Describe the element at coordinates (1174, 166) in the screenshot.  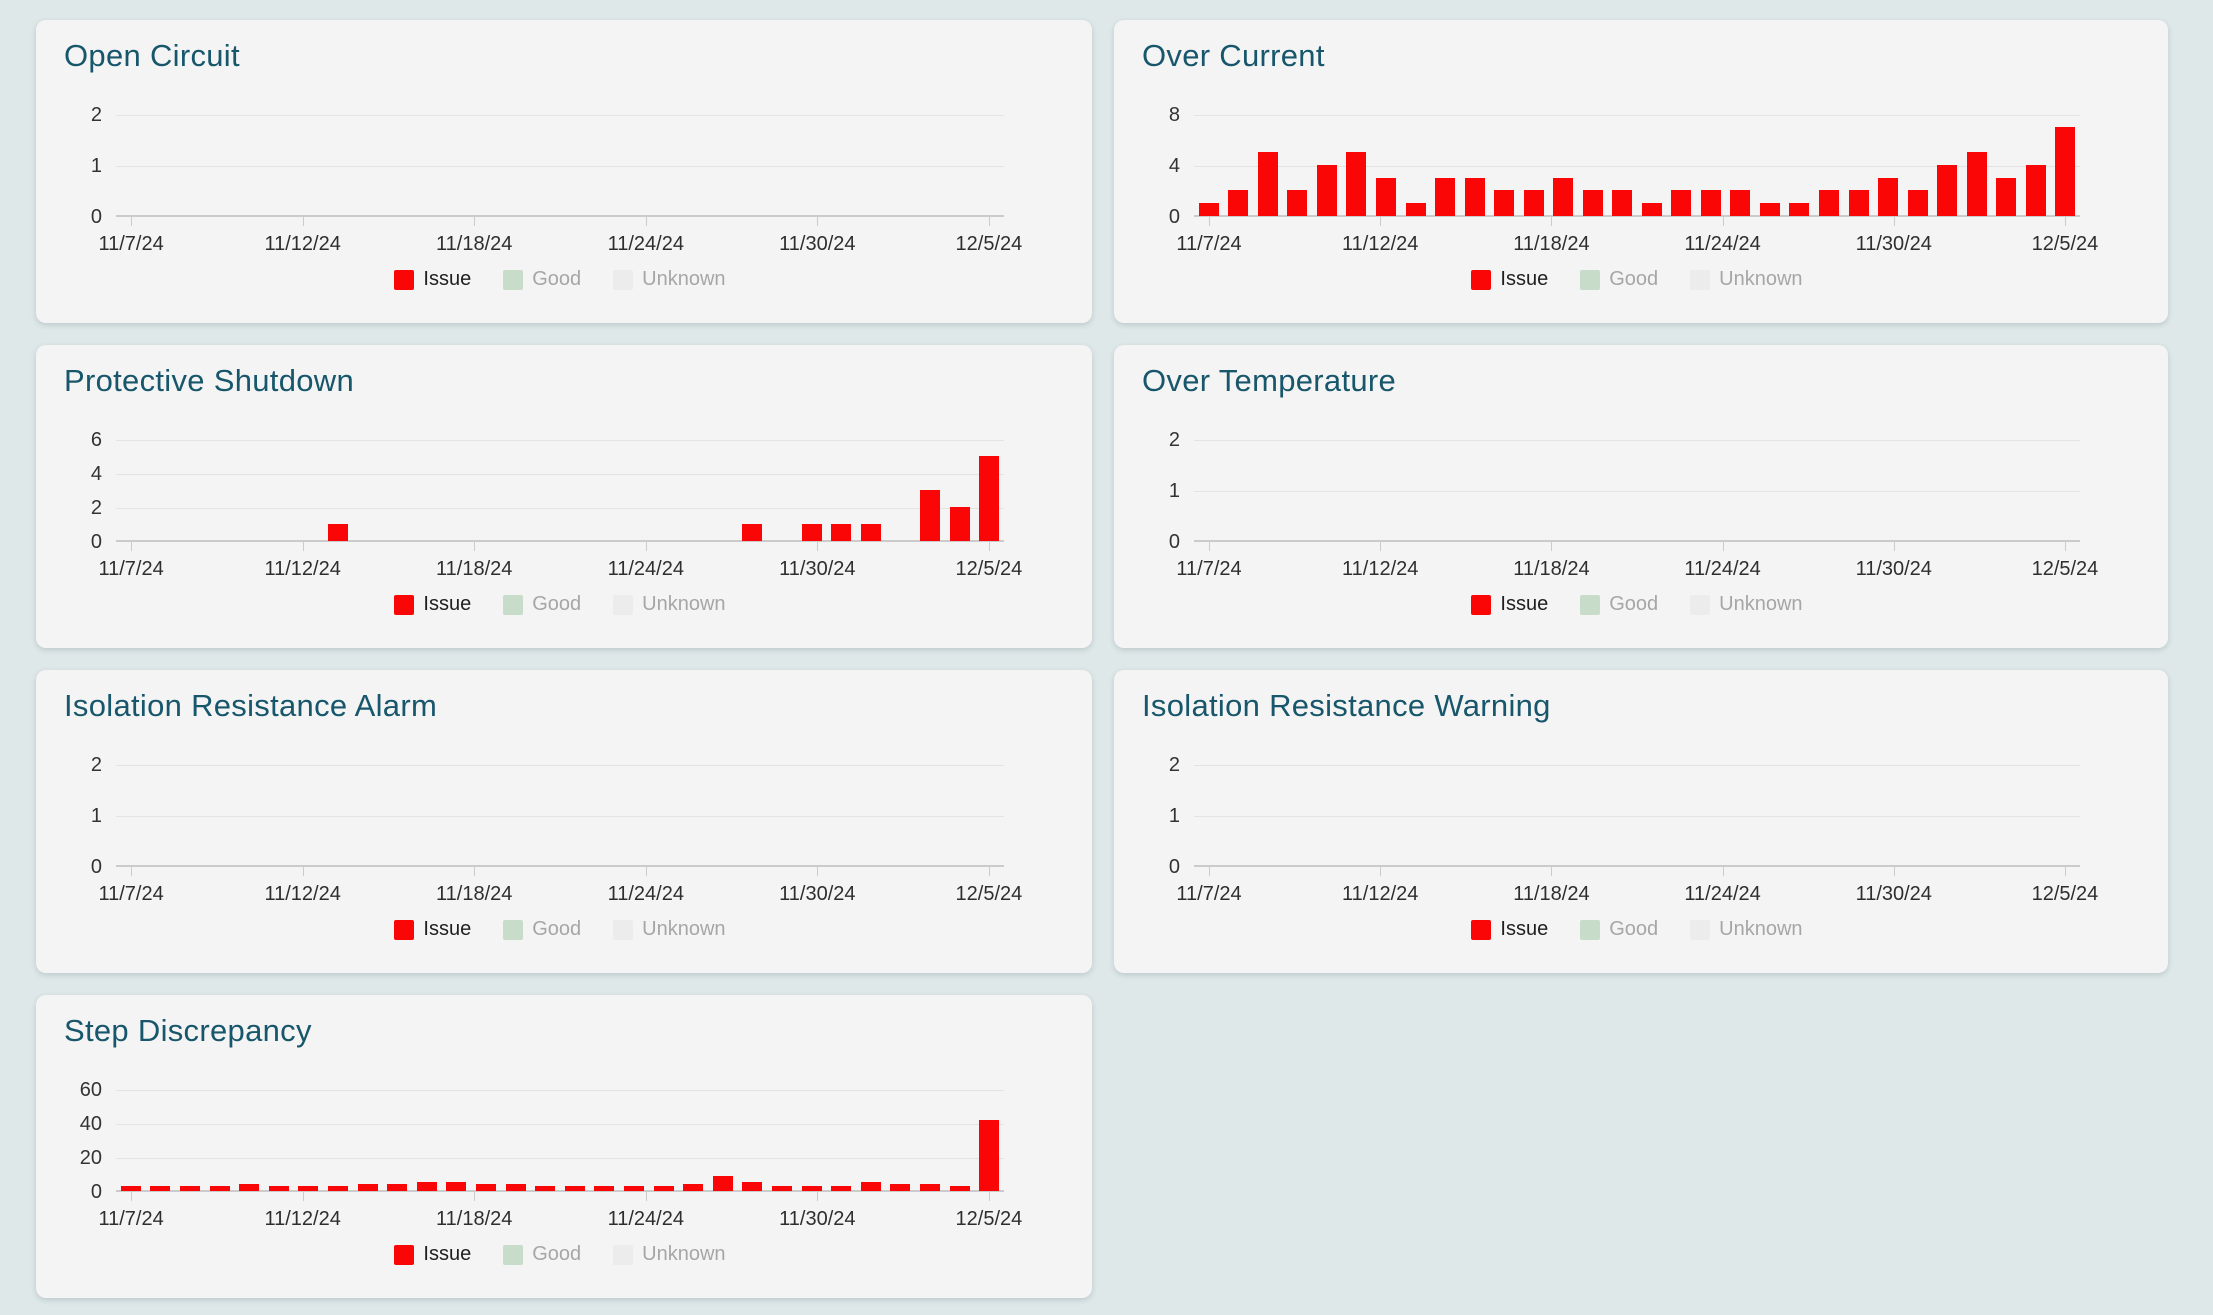
I see `y-axis-tick-label: 4` at that location.